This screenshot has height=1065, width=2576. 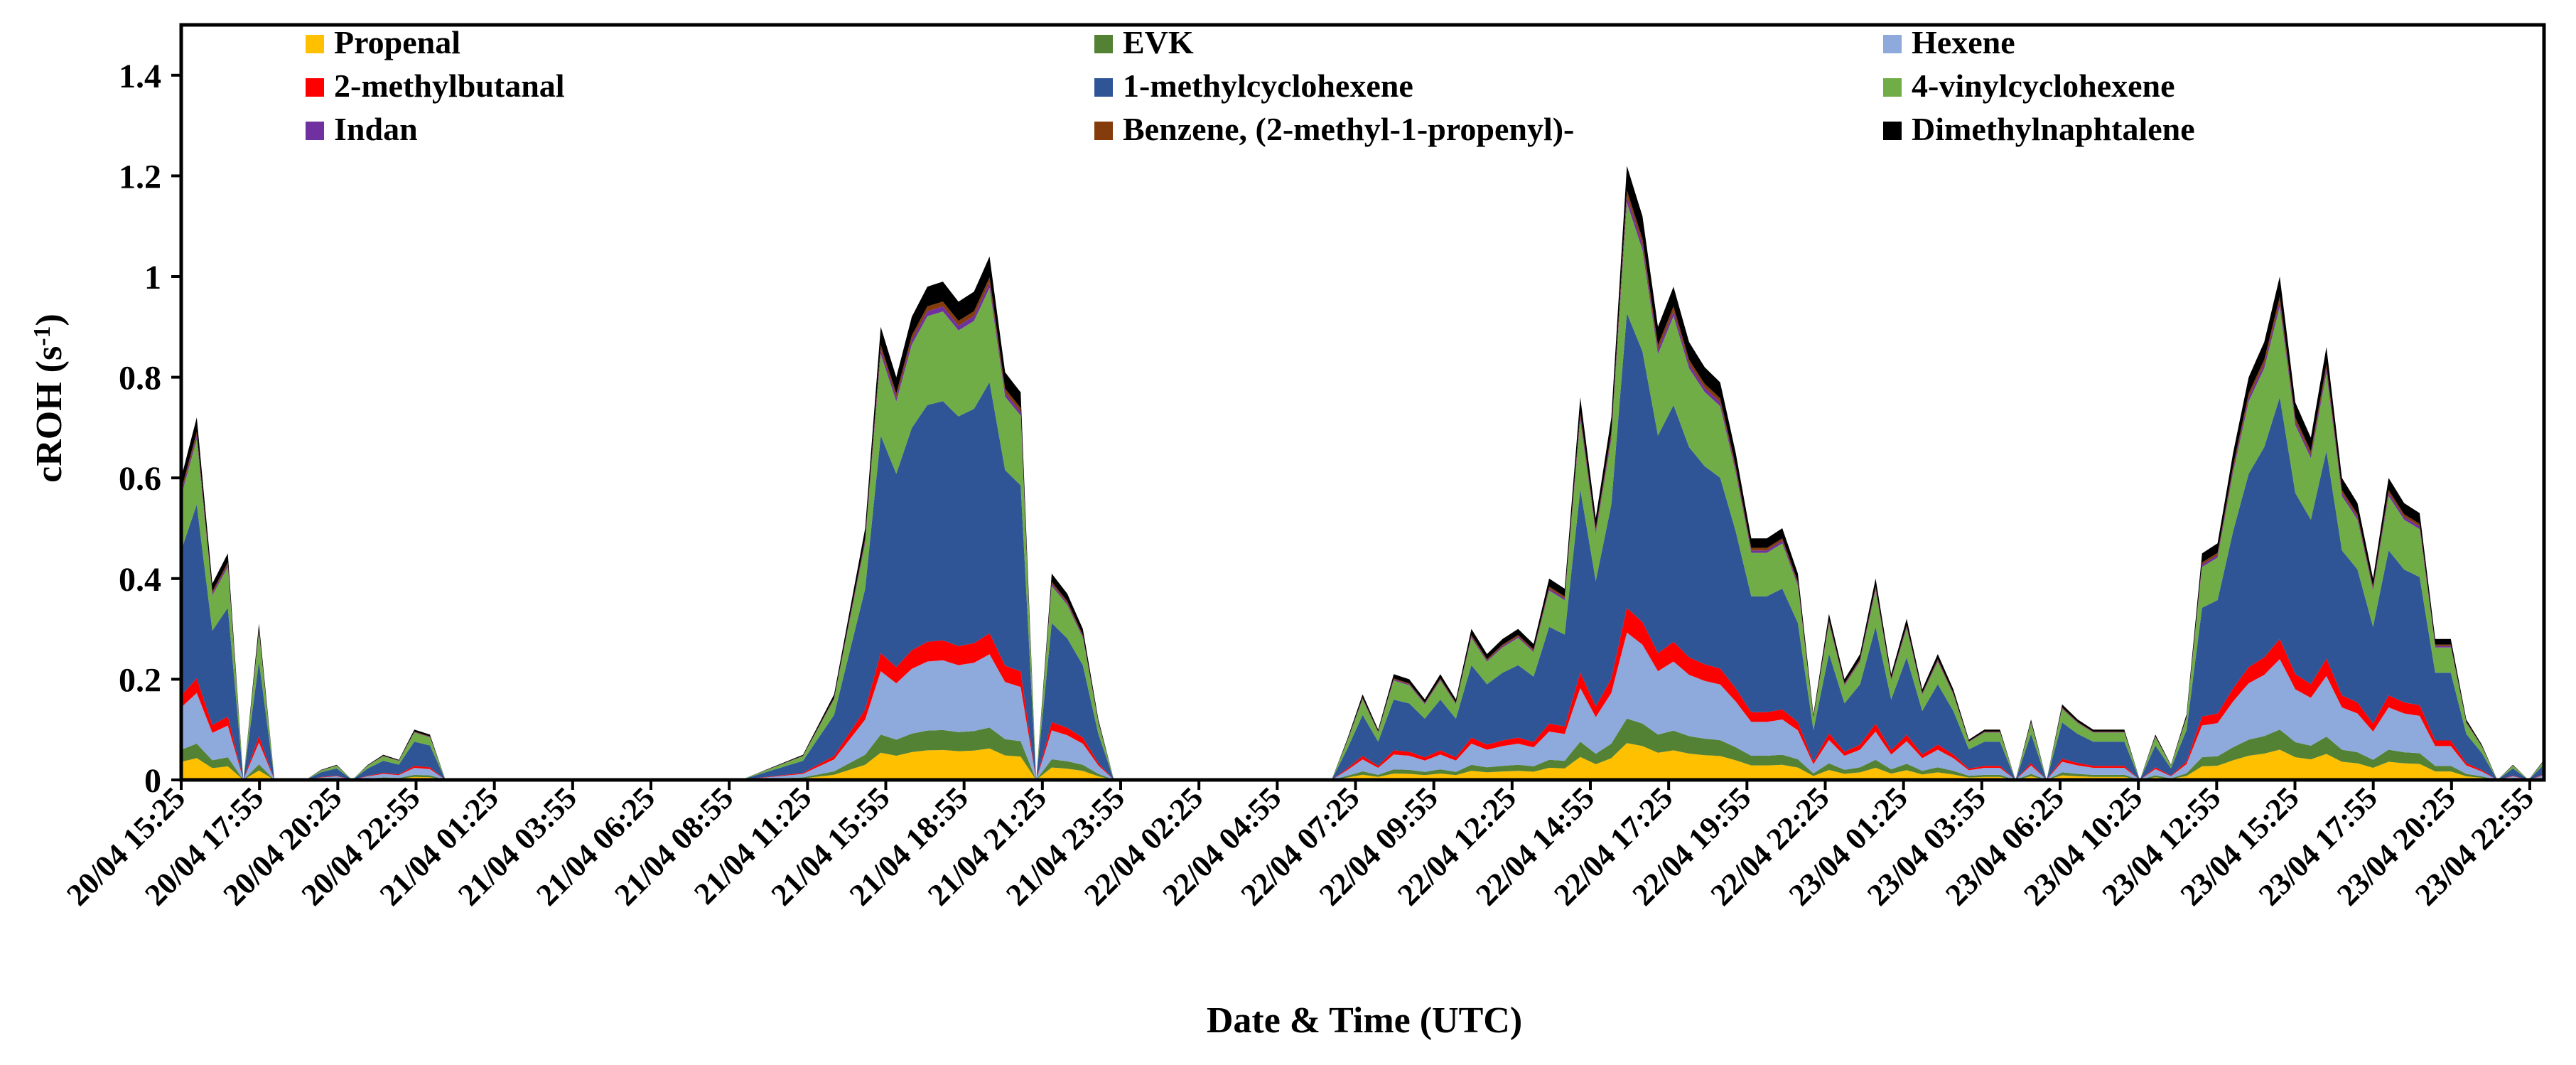 I want to click on y-tick-label: 1, so click(x=152, y=277).